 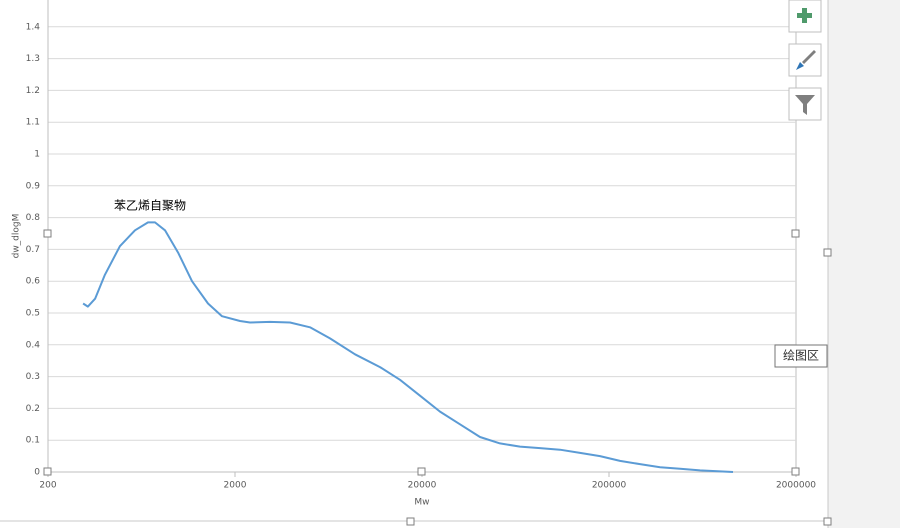 What do you see at coordinates (33, 123) in the screenshot?
I see `y-tick-label: 1.1` at bounding box center [33, 123].